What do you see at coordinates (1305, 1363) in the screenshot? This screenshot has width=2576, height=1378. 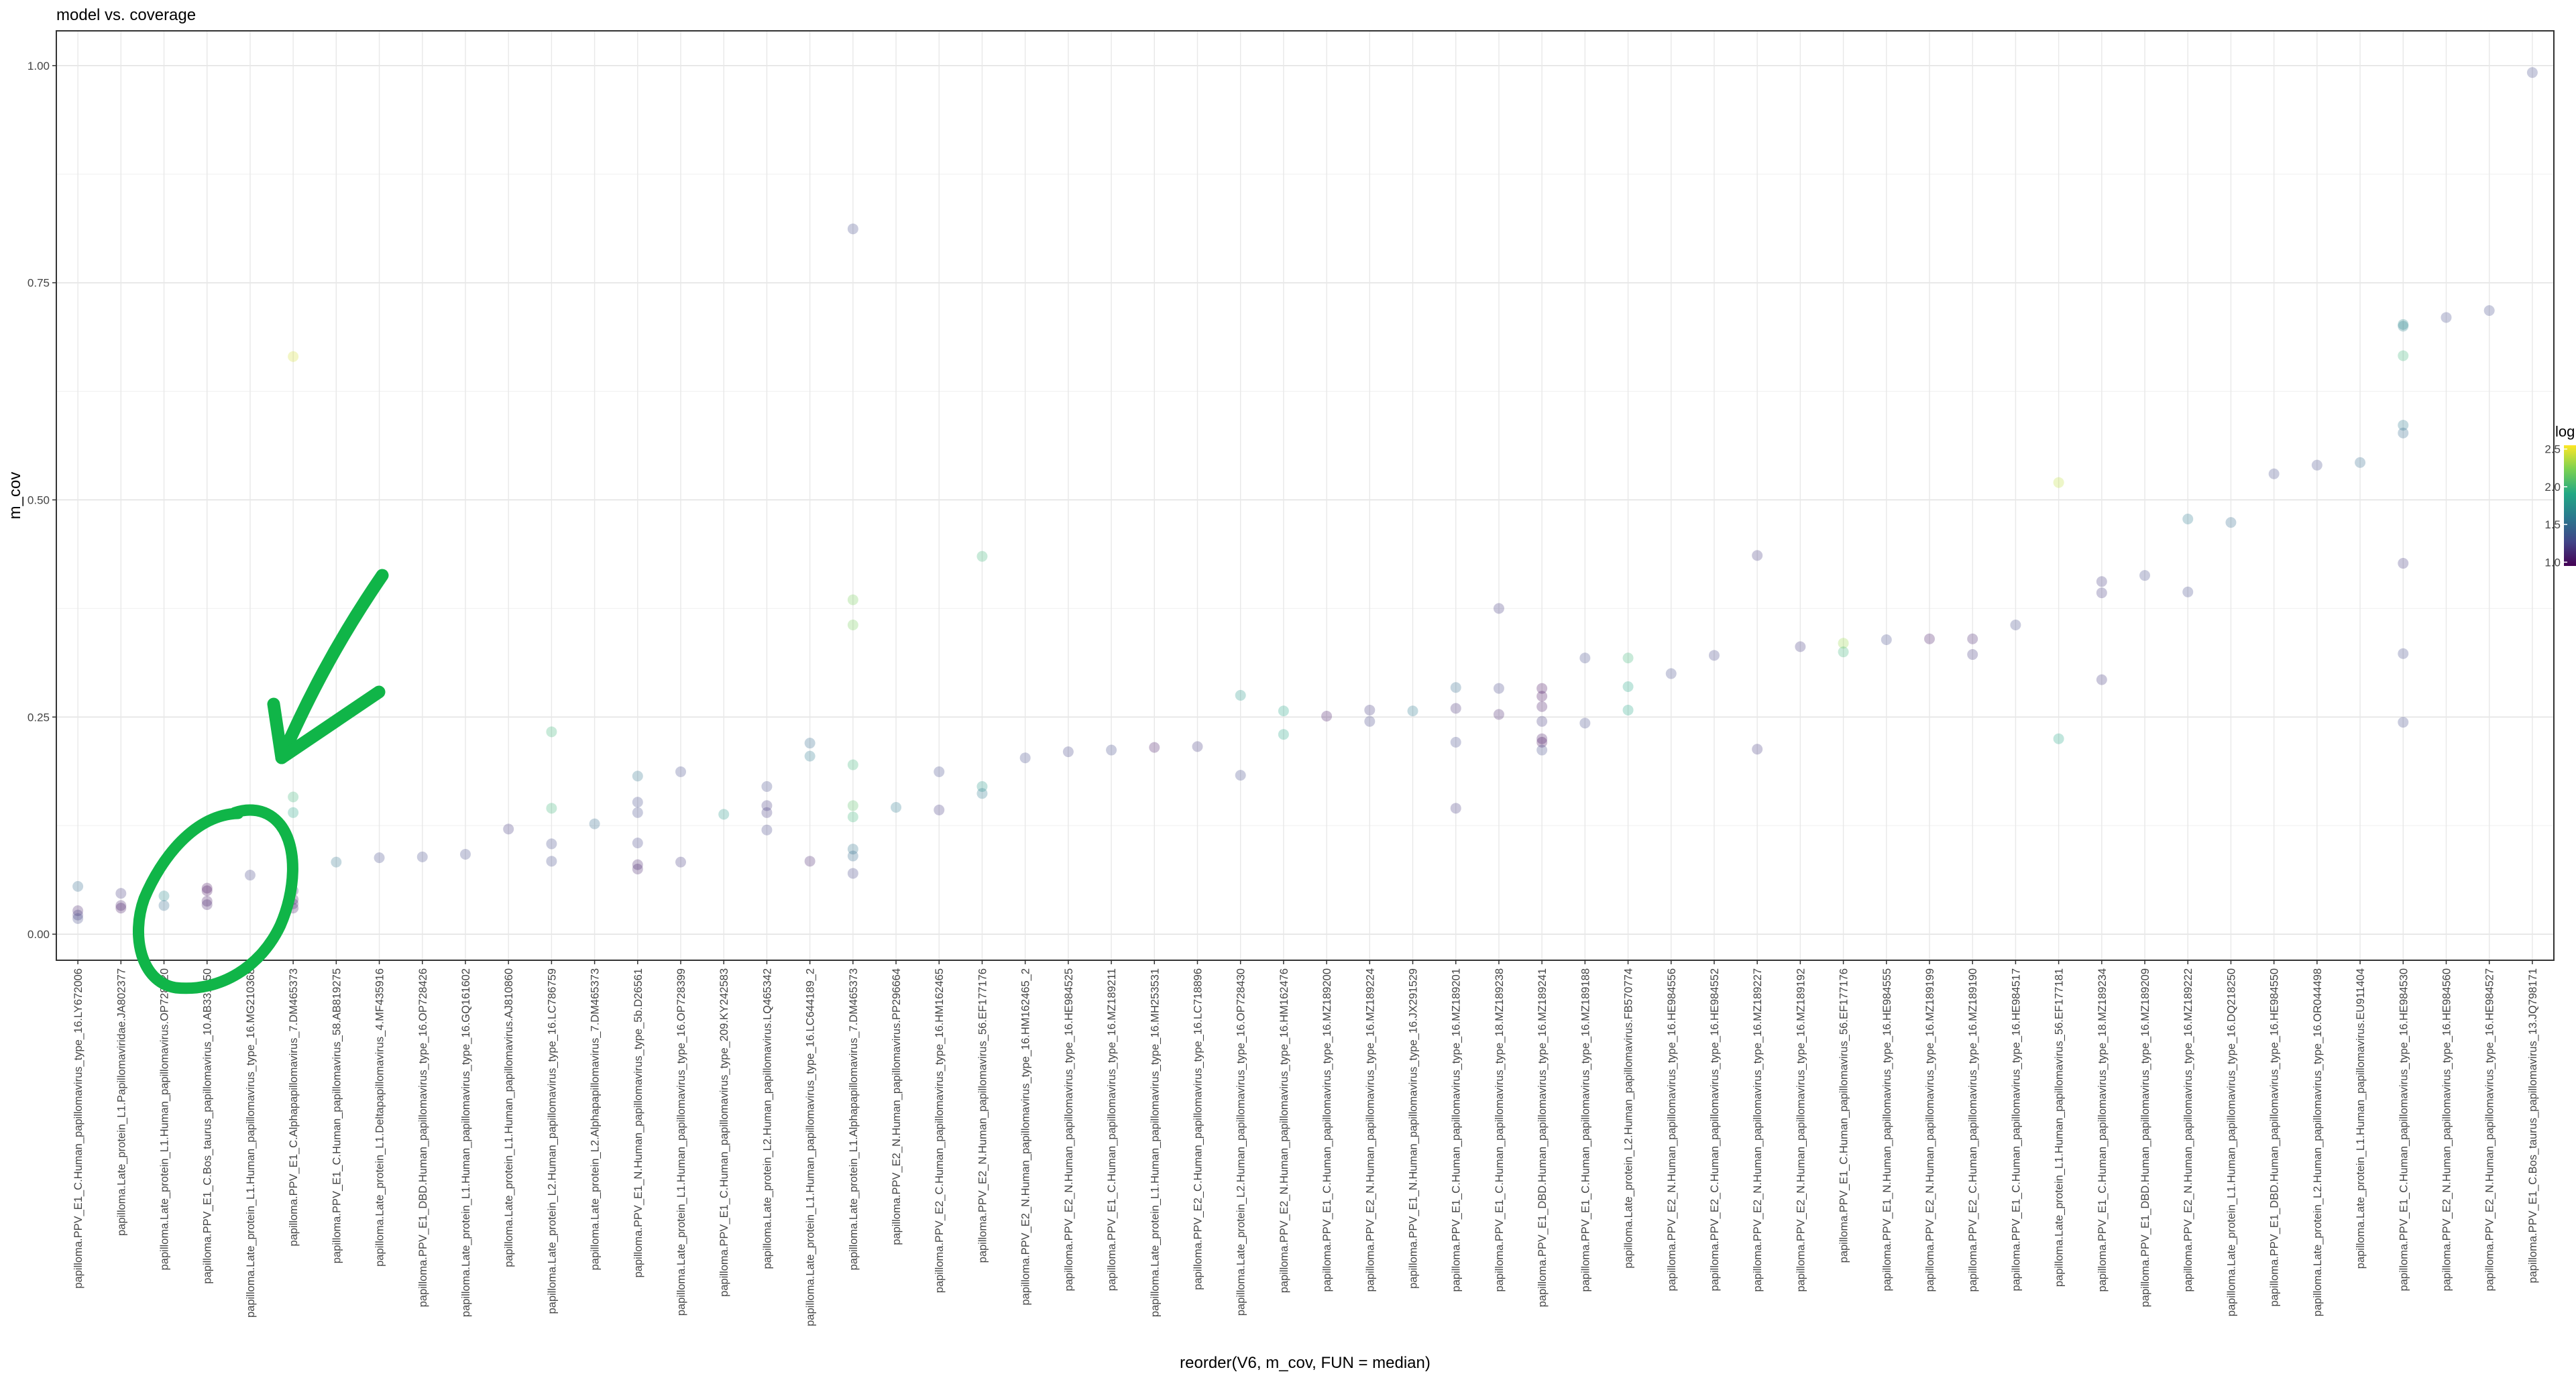 I see `x-axis-title: reorder(V6, m_cov, FUN = median)` at bounding box center [1305, 1363].